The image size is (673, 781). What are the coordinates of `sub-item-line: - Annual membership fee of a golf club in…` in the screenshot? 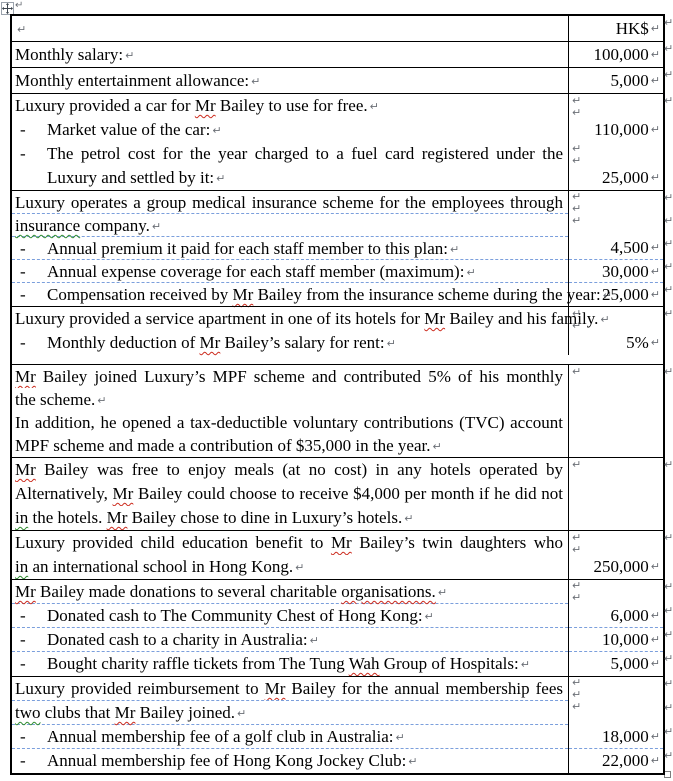 It's located at (290, 737).